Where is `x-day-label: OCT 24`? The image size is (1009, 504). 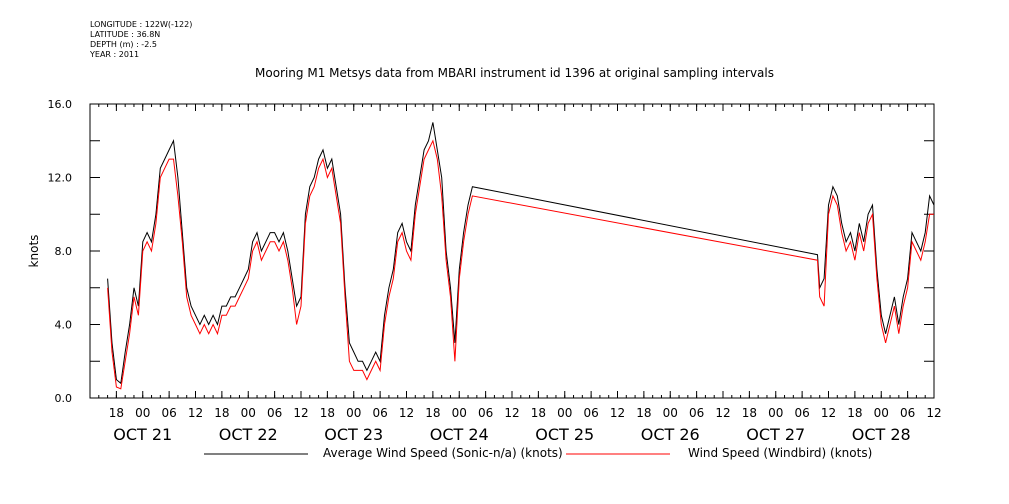 x-day-label: OCT 24 is located at coordinates (459, 434).